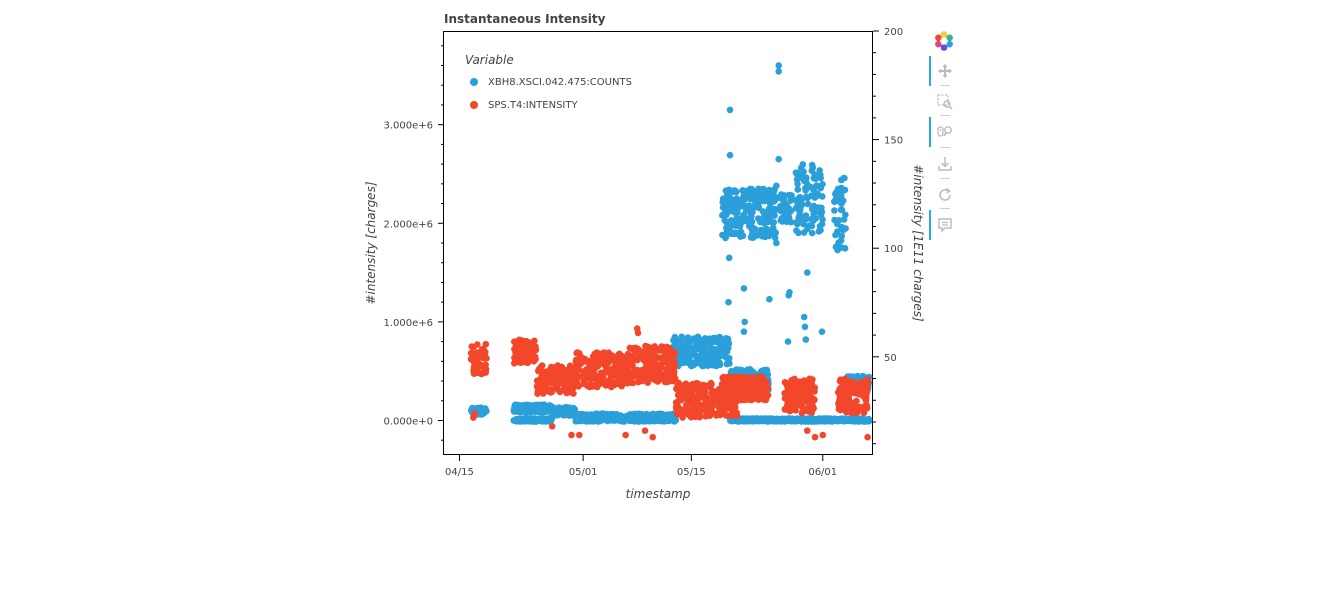 The height and width of the screenshot is (604, 1318). Describe the element at coordinates (945, 132) in the screenshot. I see `wheel-zoom-tool` at that location.